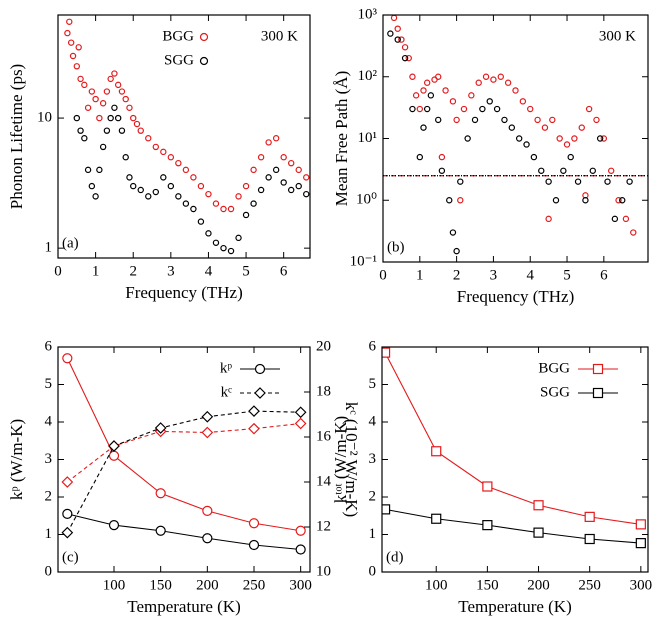  What do you see at coordinates (487, 585) in the screenshot?
I see `x-tick-label: 150` at bounding box center [487, 585].